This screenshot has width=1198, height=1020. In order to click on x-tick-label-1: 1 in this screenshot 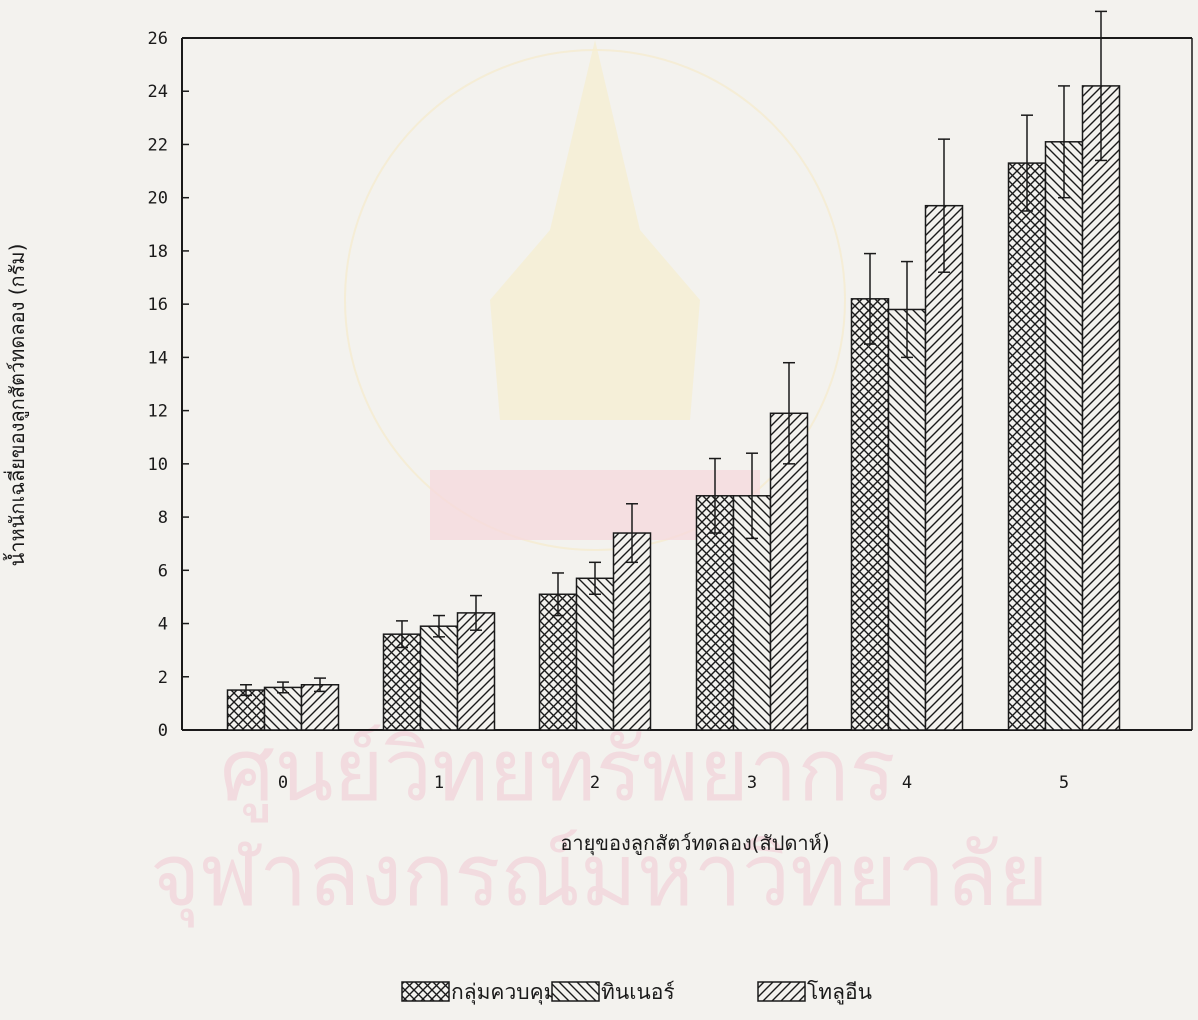, I will do `click(439, 783)`.